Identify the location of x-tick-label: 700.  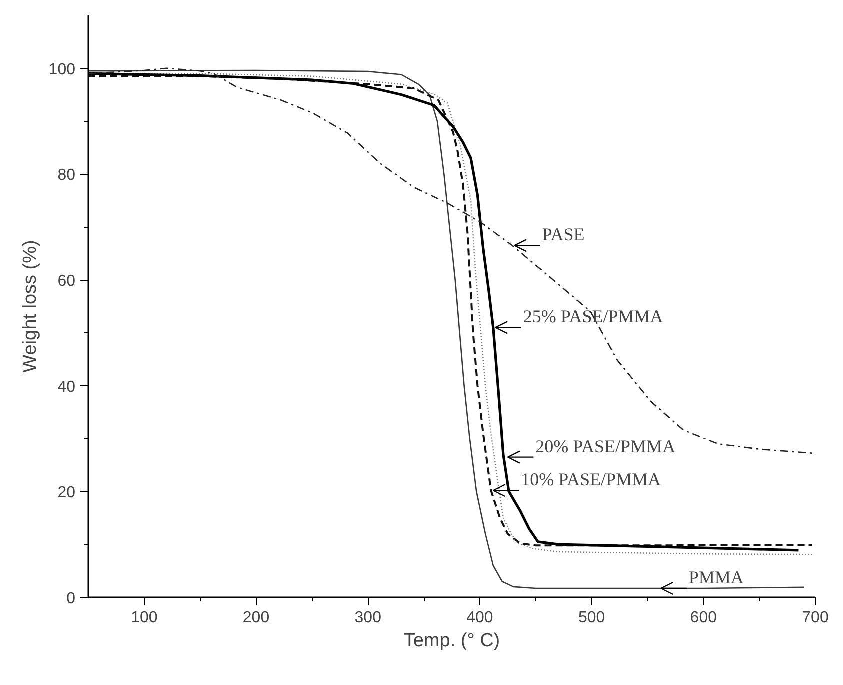
(815, 618).